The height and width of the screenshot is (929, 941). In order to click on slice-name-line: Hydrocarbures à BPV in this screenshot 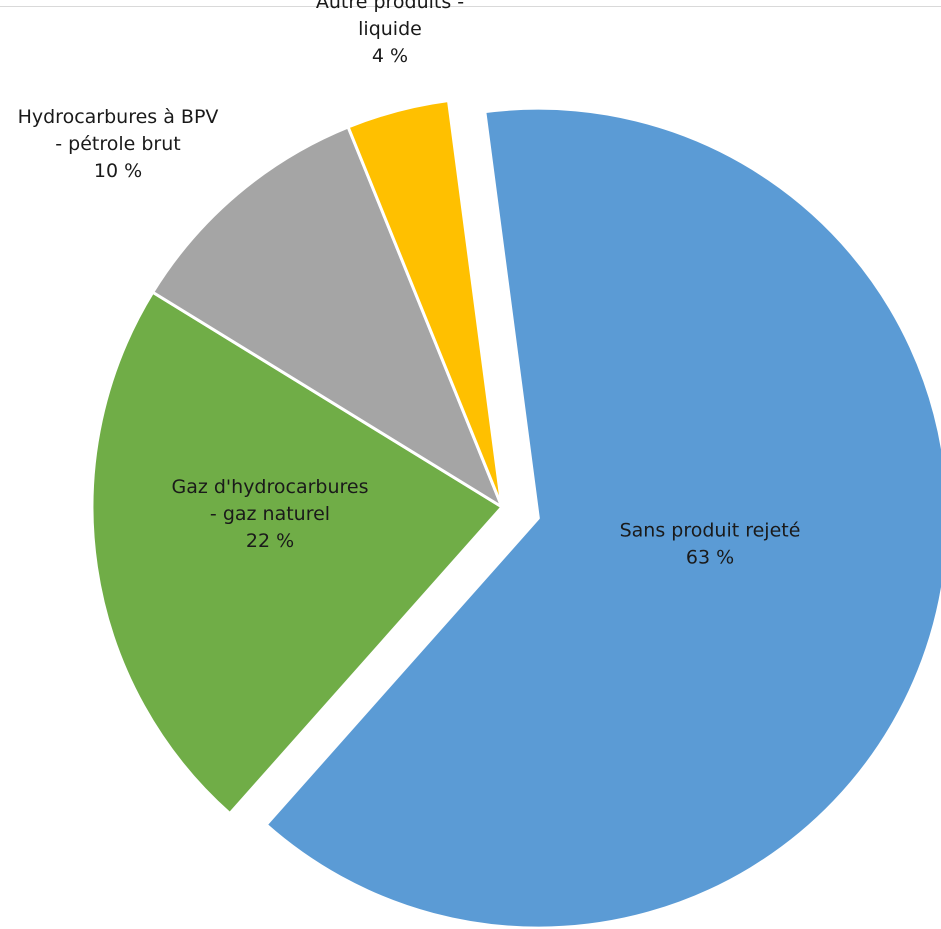, I will do `click(118, 117)`.